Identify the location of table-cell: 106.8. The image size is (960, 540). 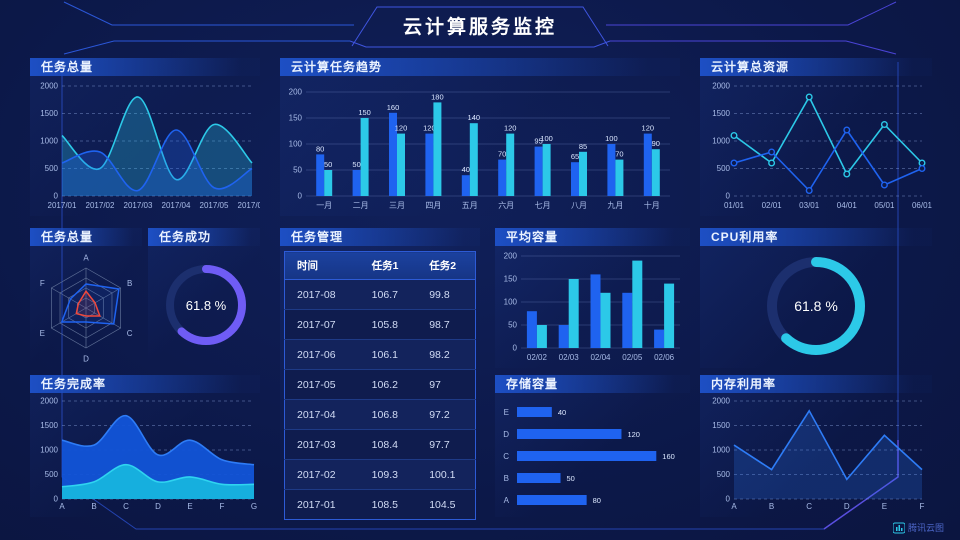
(388, 414).